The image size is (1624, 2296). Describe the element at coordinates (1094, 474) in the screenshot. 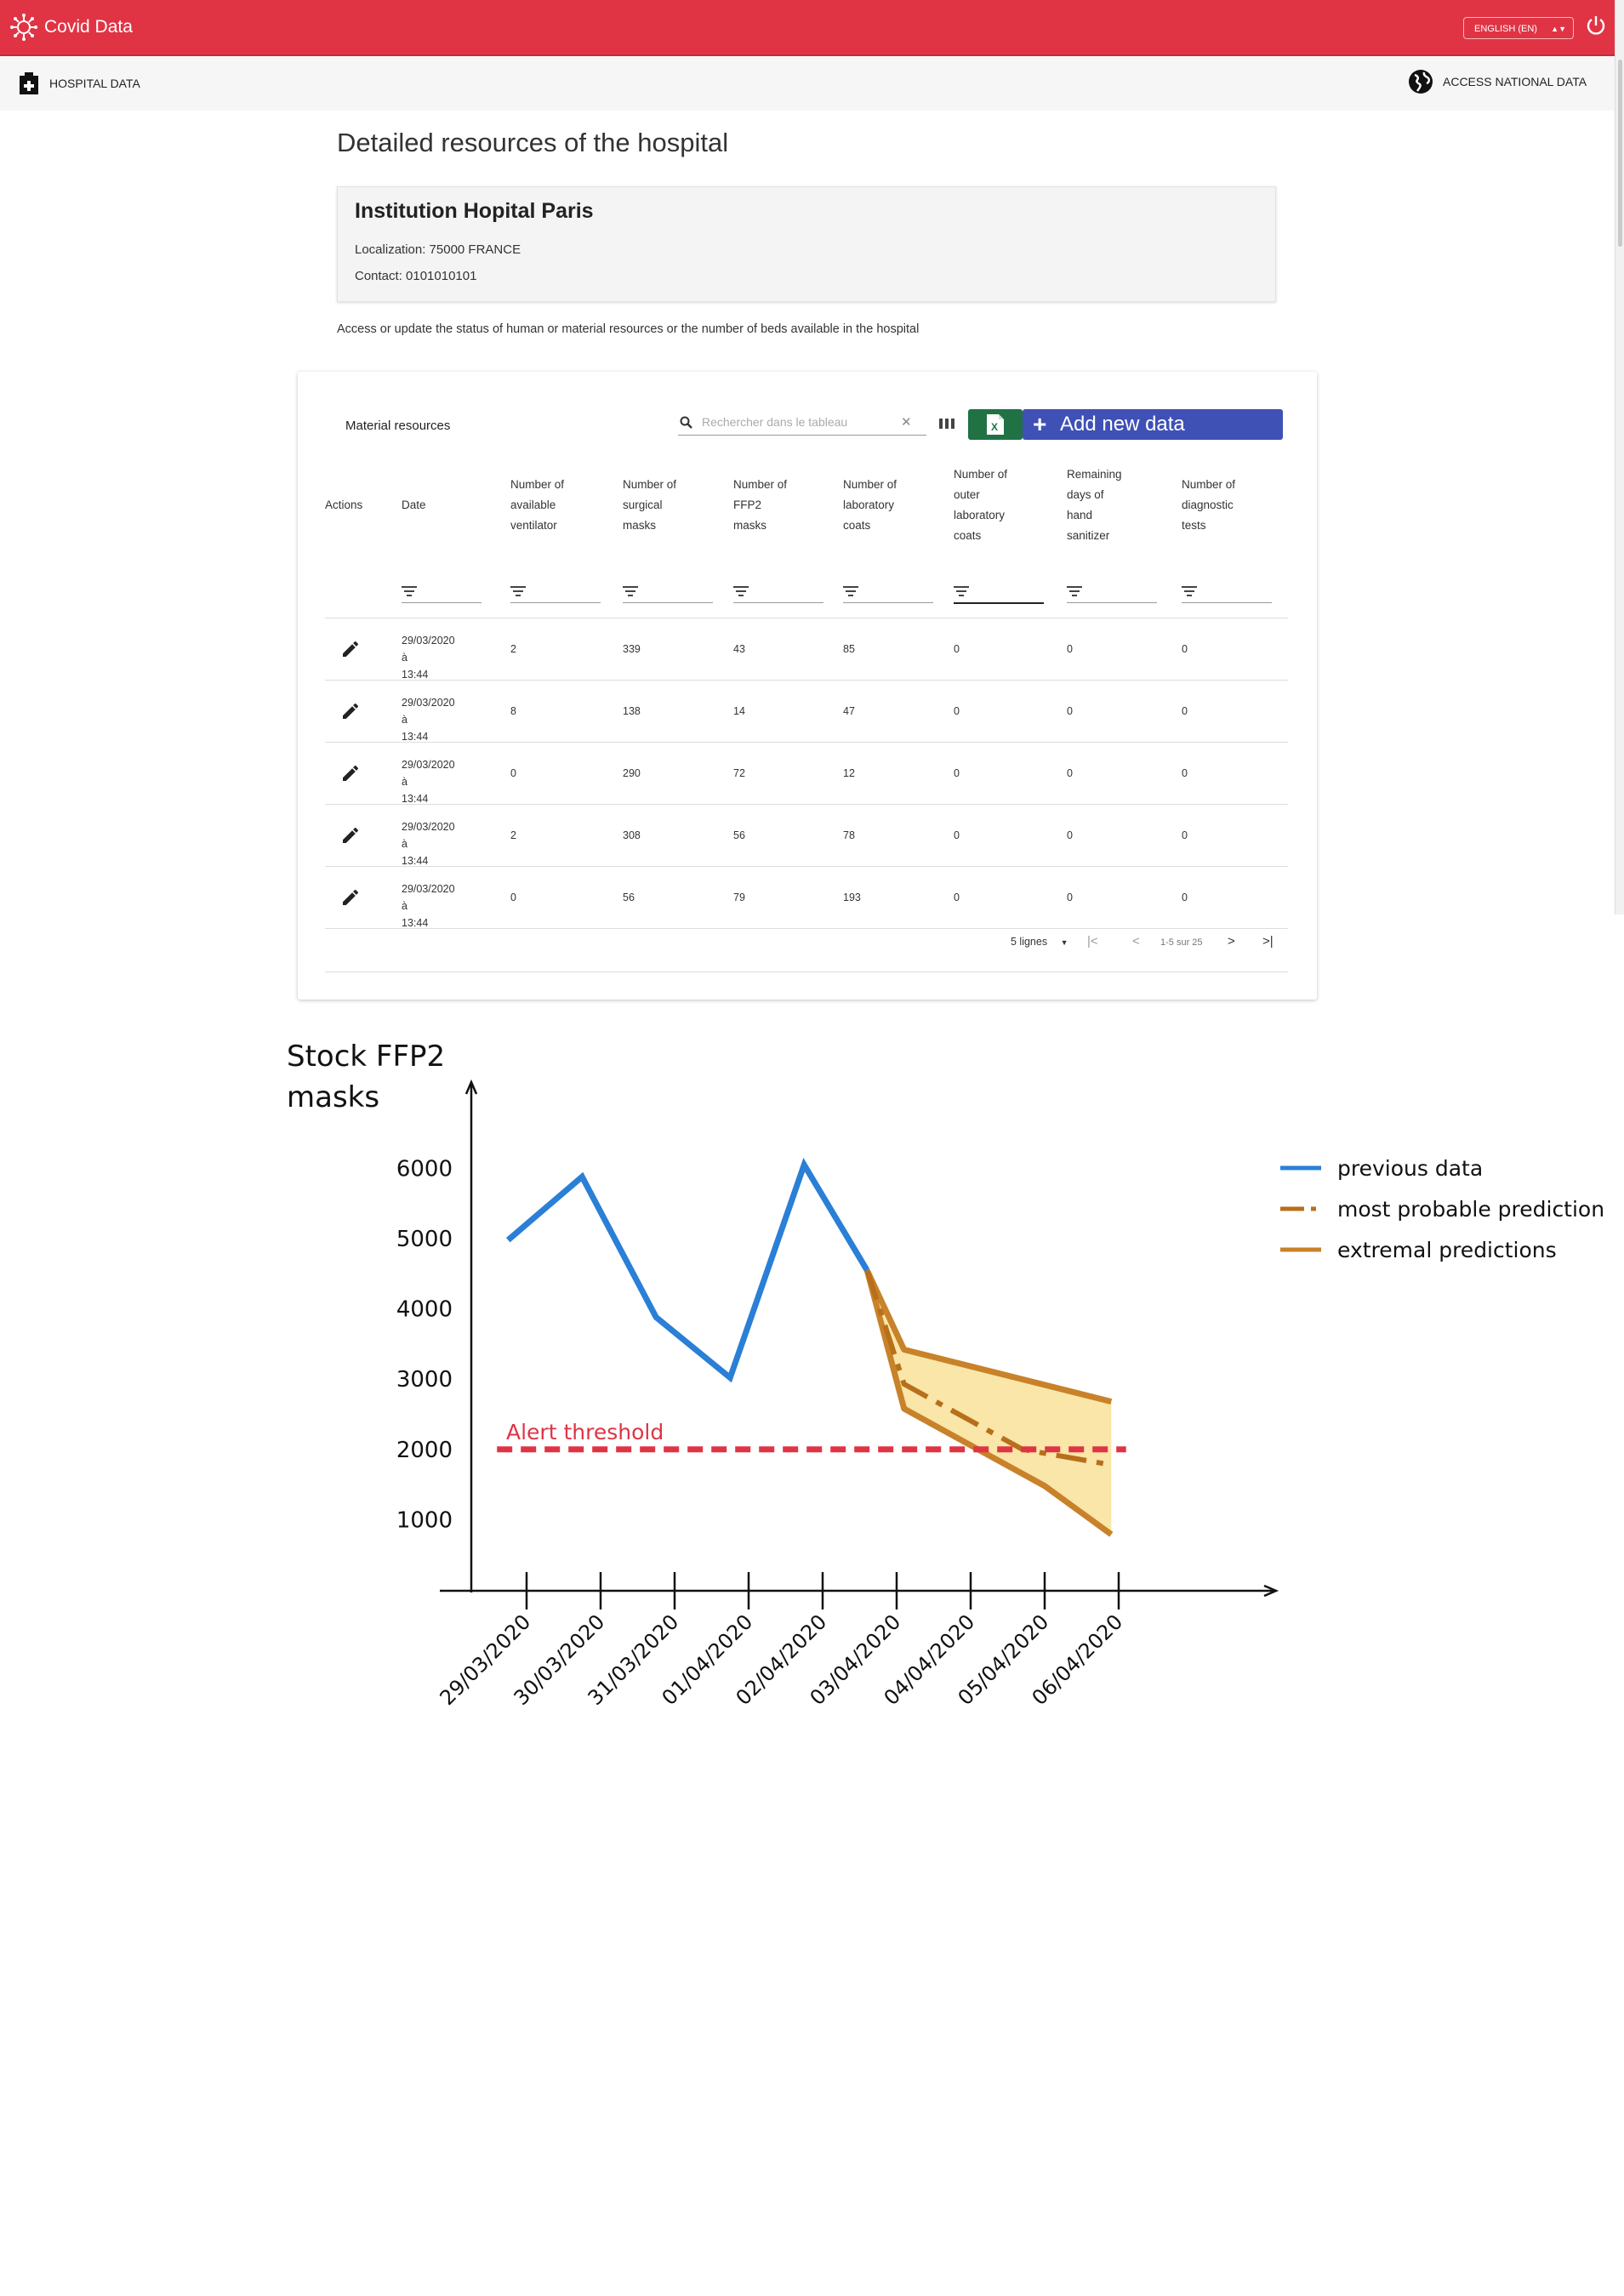

I see `column-header-line: Remaining` at that location.